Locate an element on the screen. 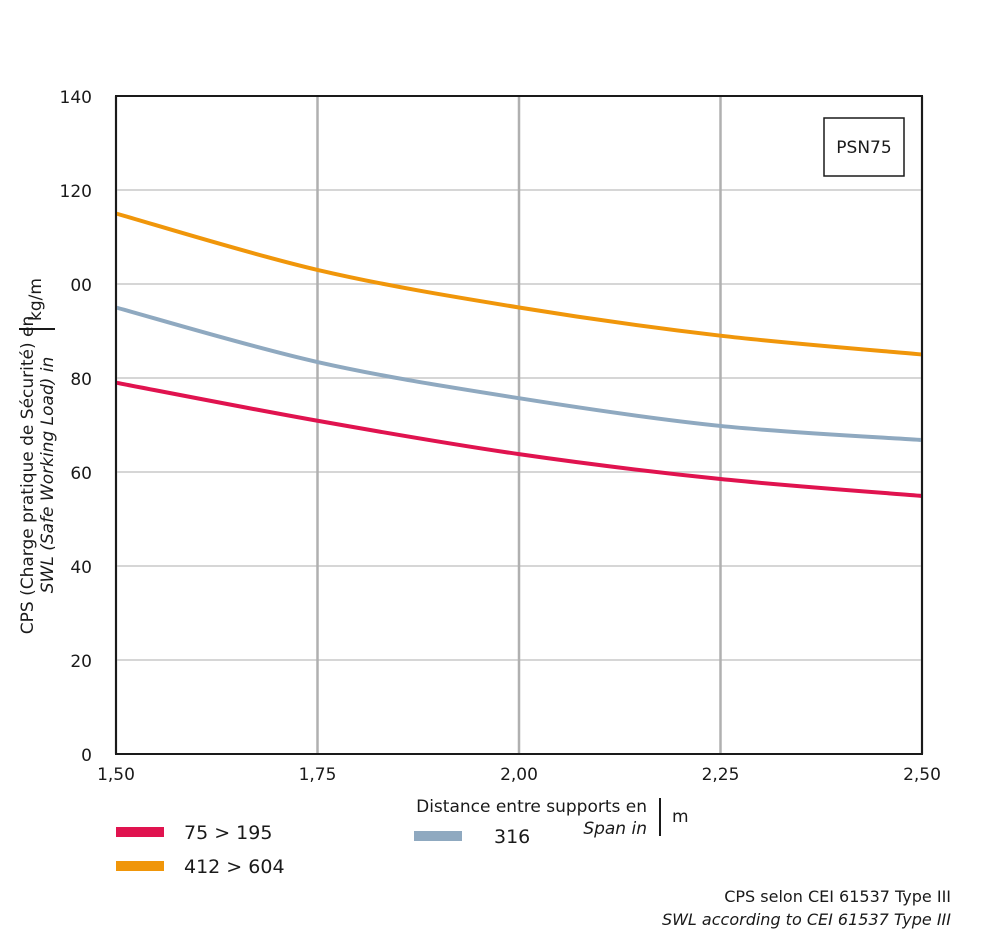 The image size is (1000, 945). legend: 75 > 195 412 > 604 316 is located at coordinates (323, 850).